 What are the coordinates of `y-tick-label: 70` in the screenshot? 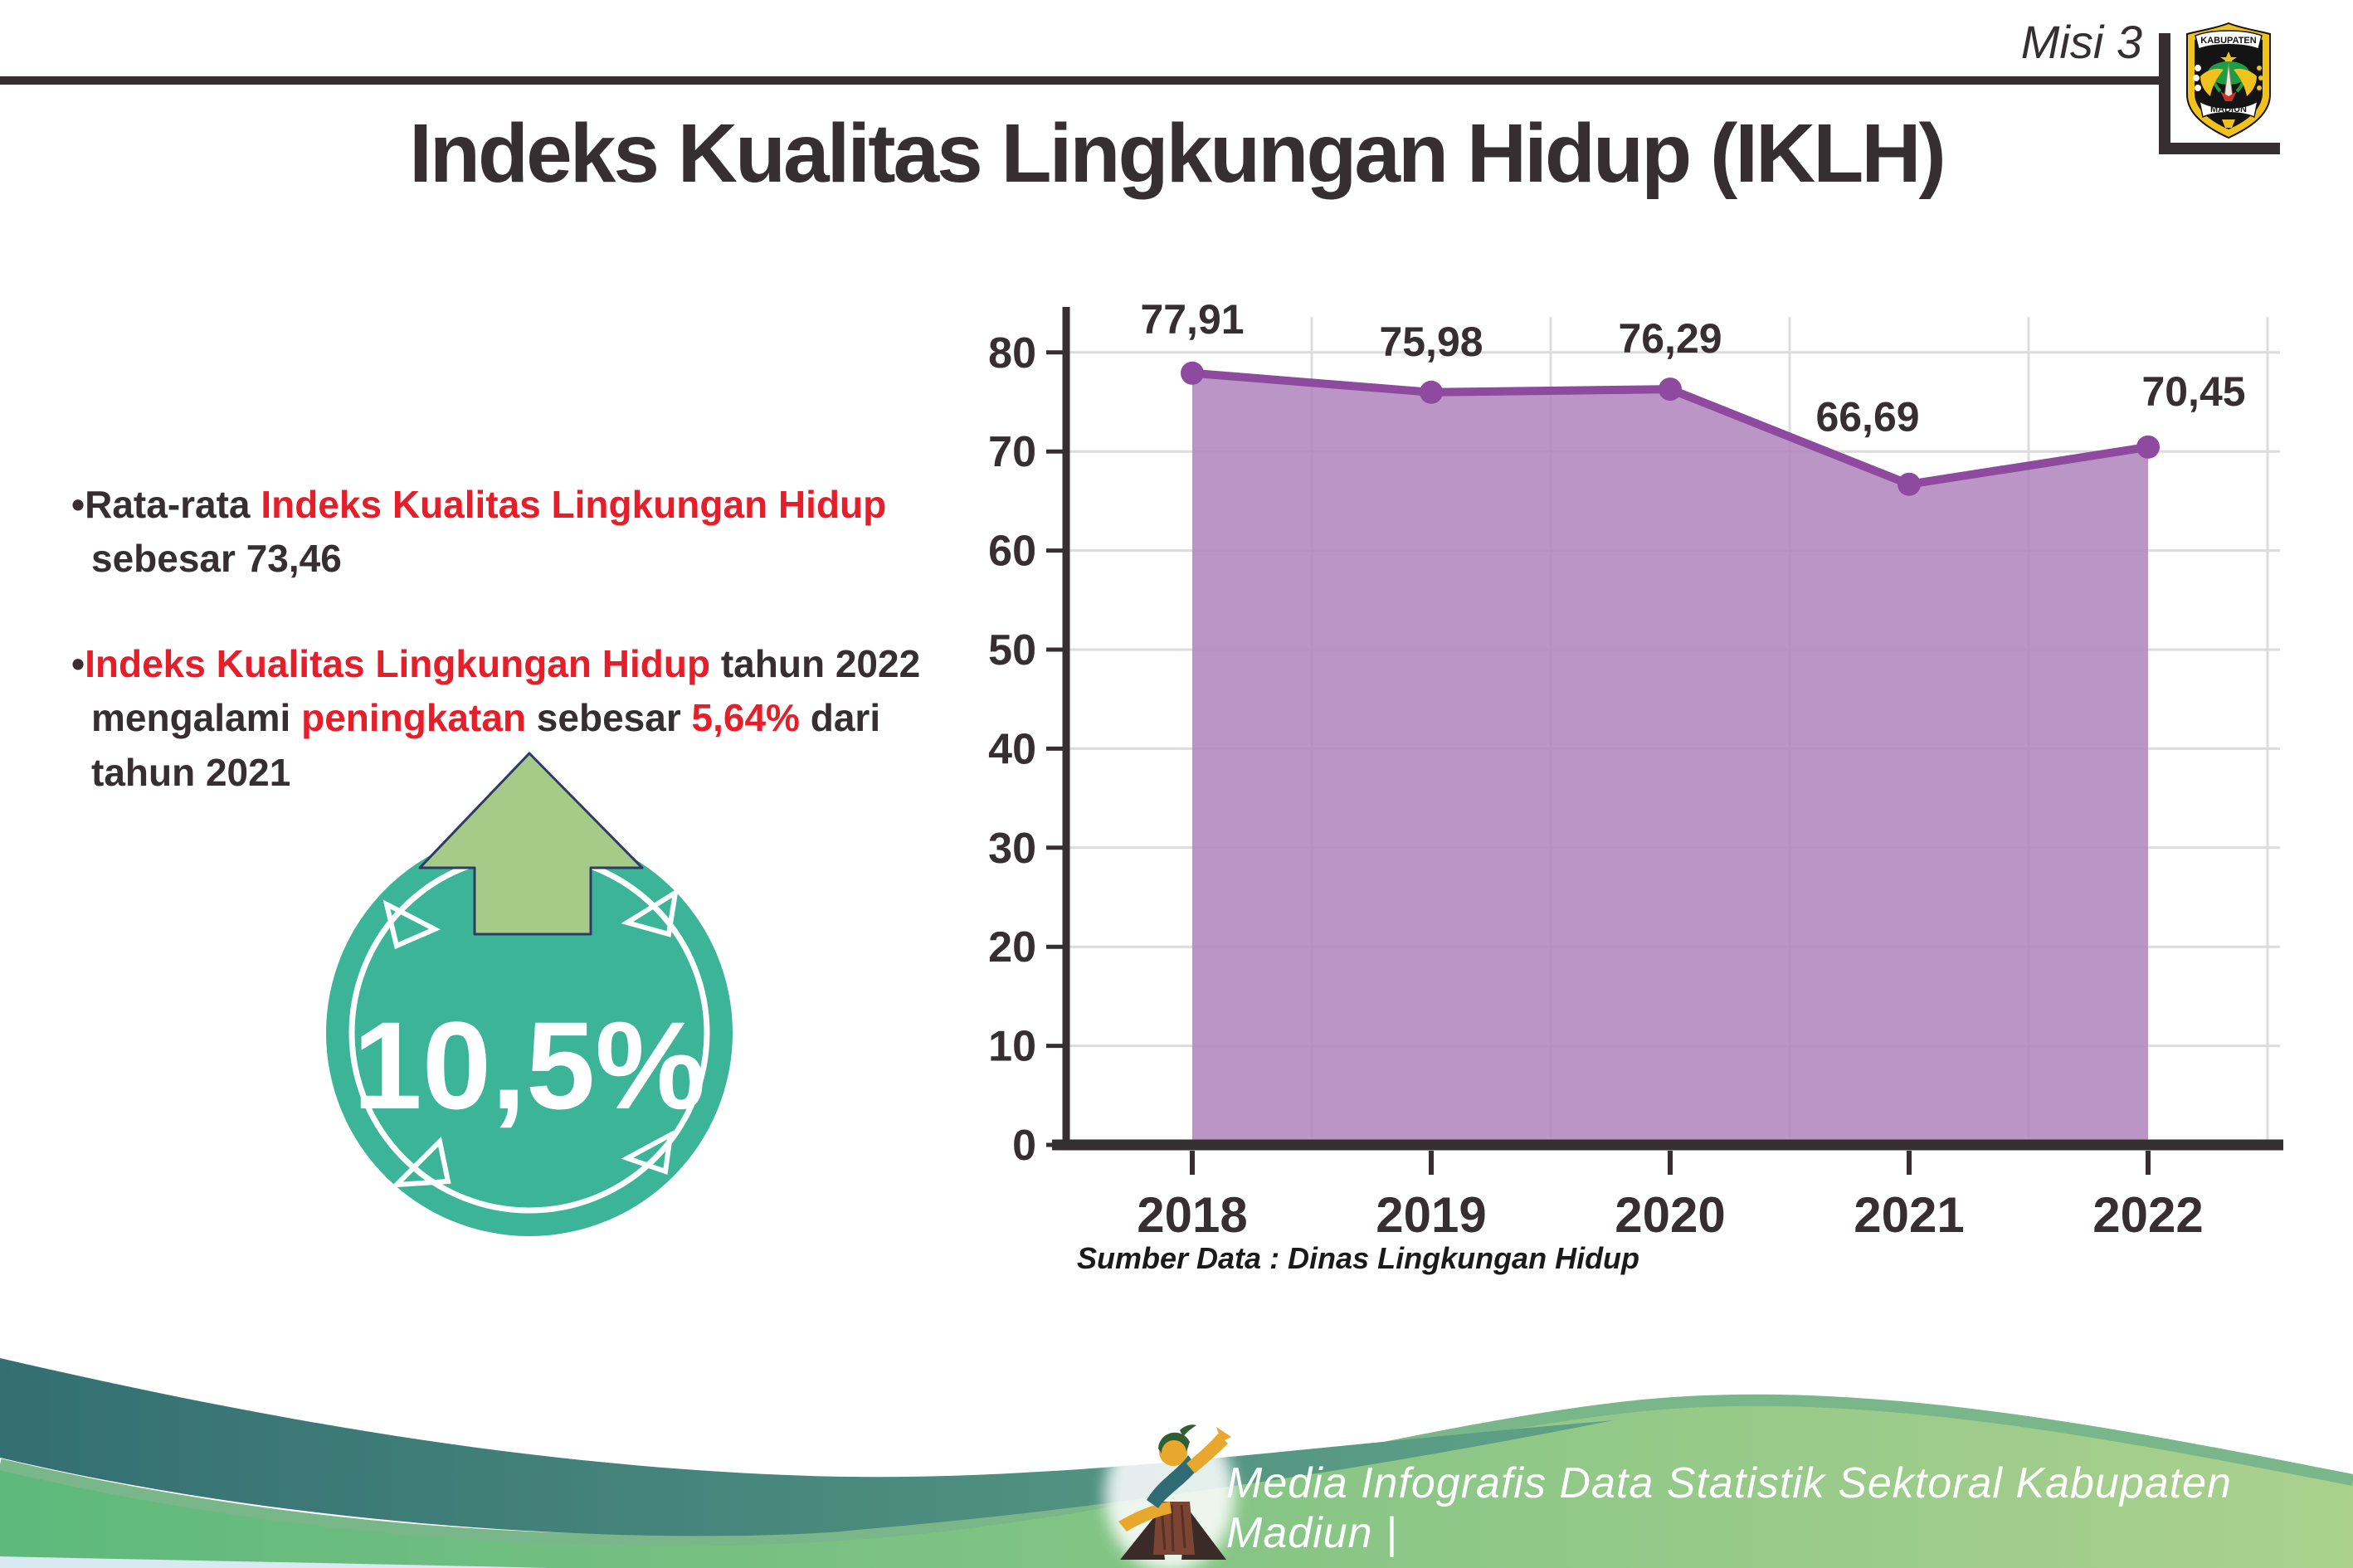 It's located at (1012, 452).